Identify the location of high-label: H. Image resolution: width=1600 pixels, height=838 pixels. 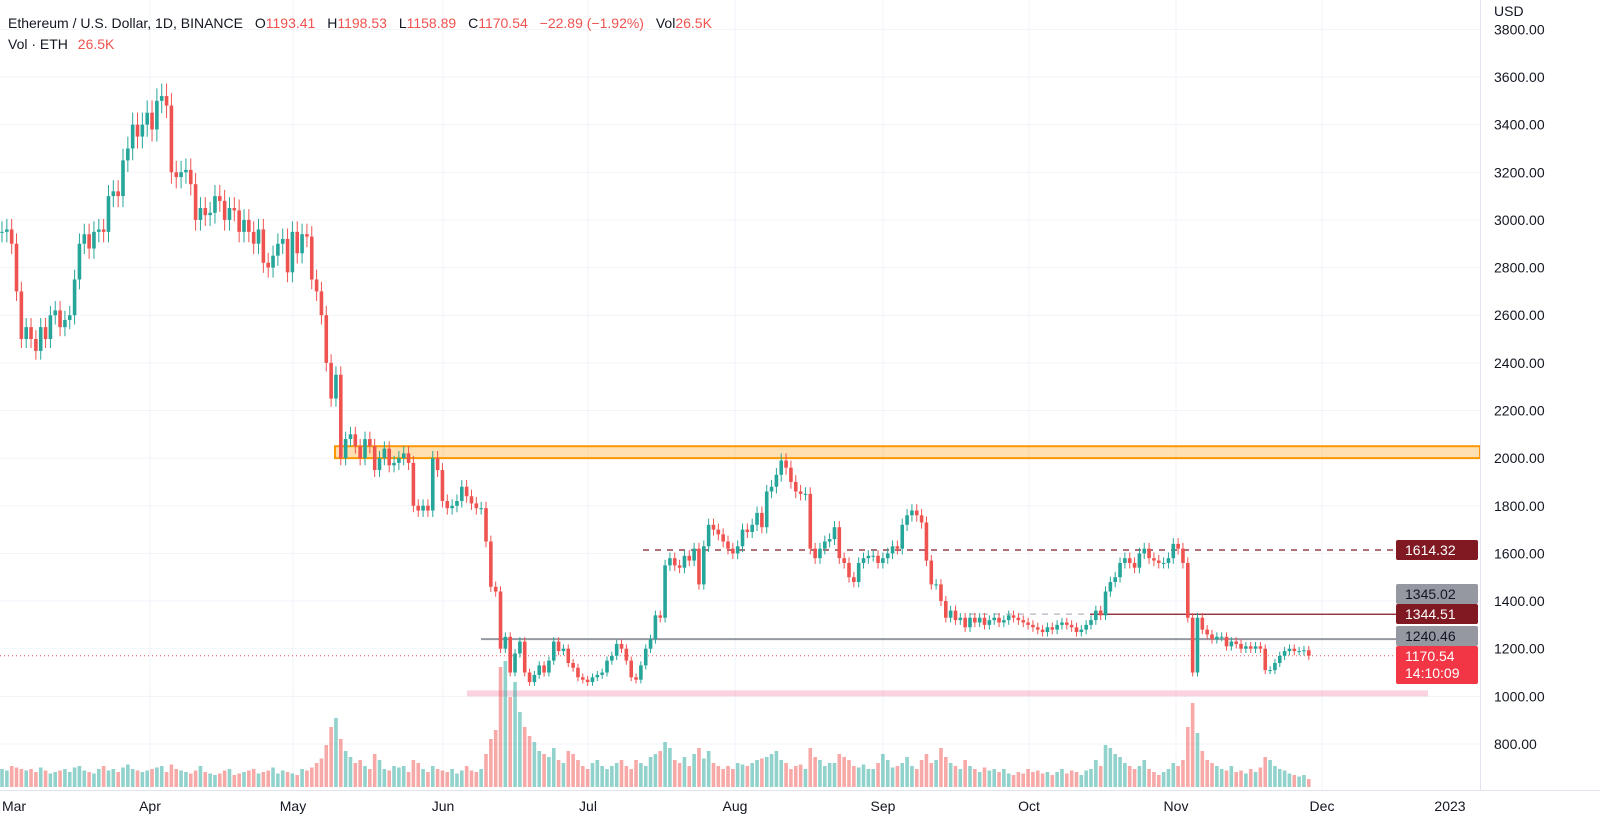
(332, 23).